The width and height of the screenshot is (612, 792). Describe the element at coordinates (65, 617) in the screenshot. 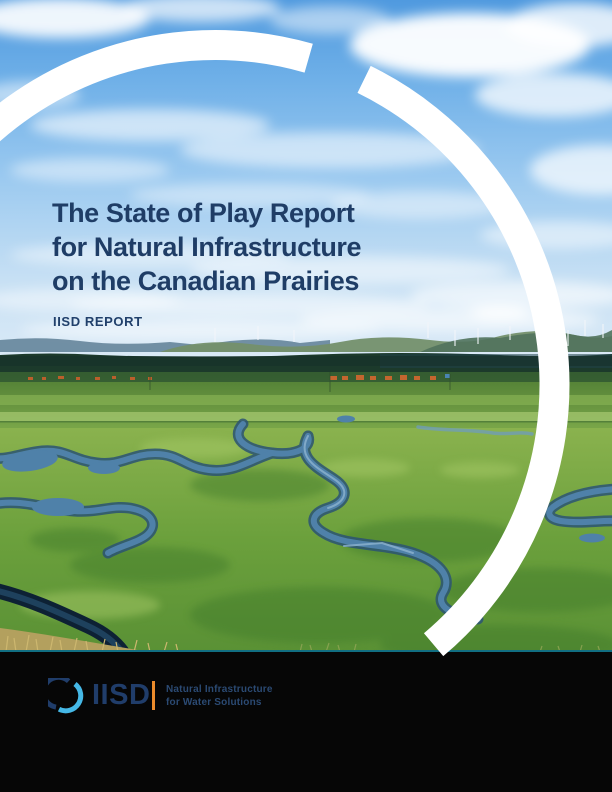

I see `dark-stream` at that location.